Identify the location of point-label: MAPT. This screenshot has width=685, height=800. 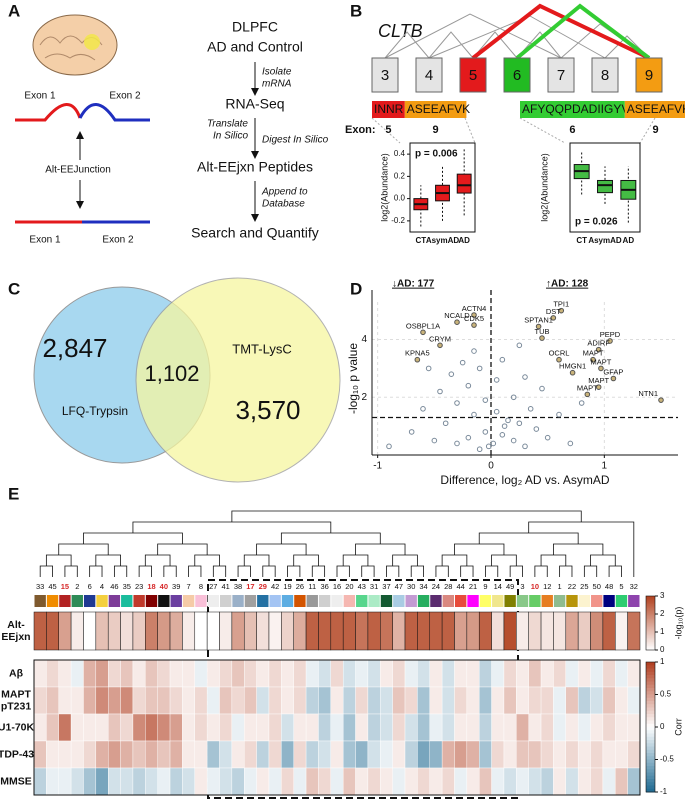
(587, 387).